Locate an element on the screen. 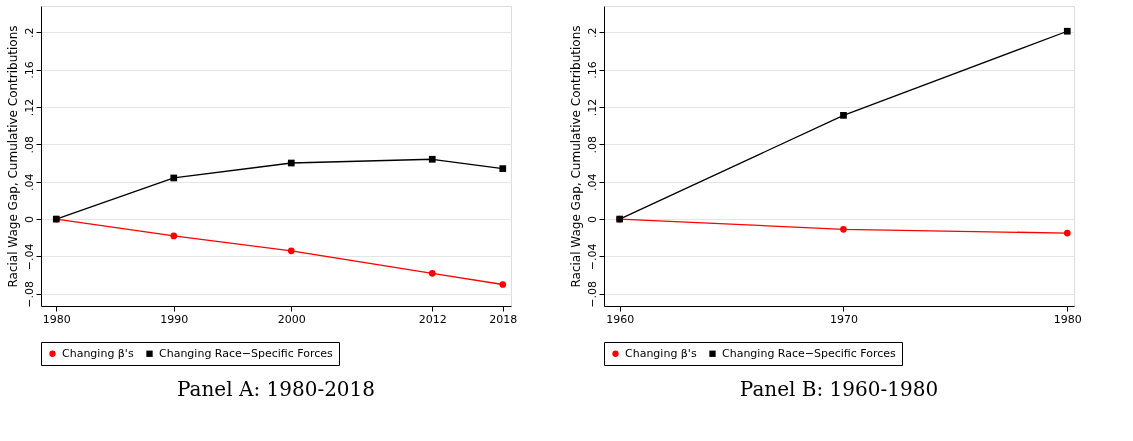  text: Panel A: 1980-2018 is located at coordinates (276, 388).